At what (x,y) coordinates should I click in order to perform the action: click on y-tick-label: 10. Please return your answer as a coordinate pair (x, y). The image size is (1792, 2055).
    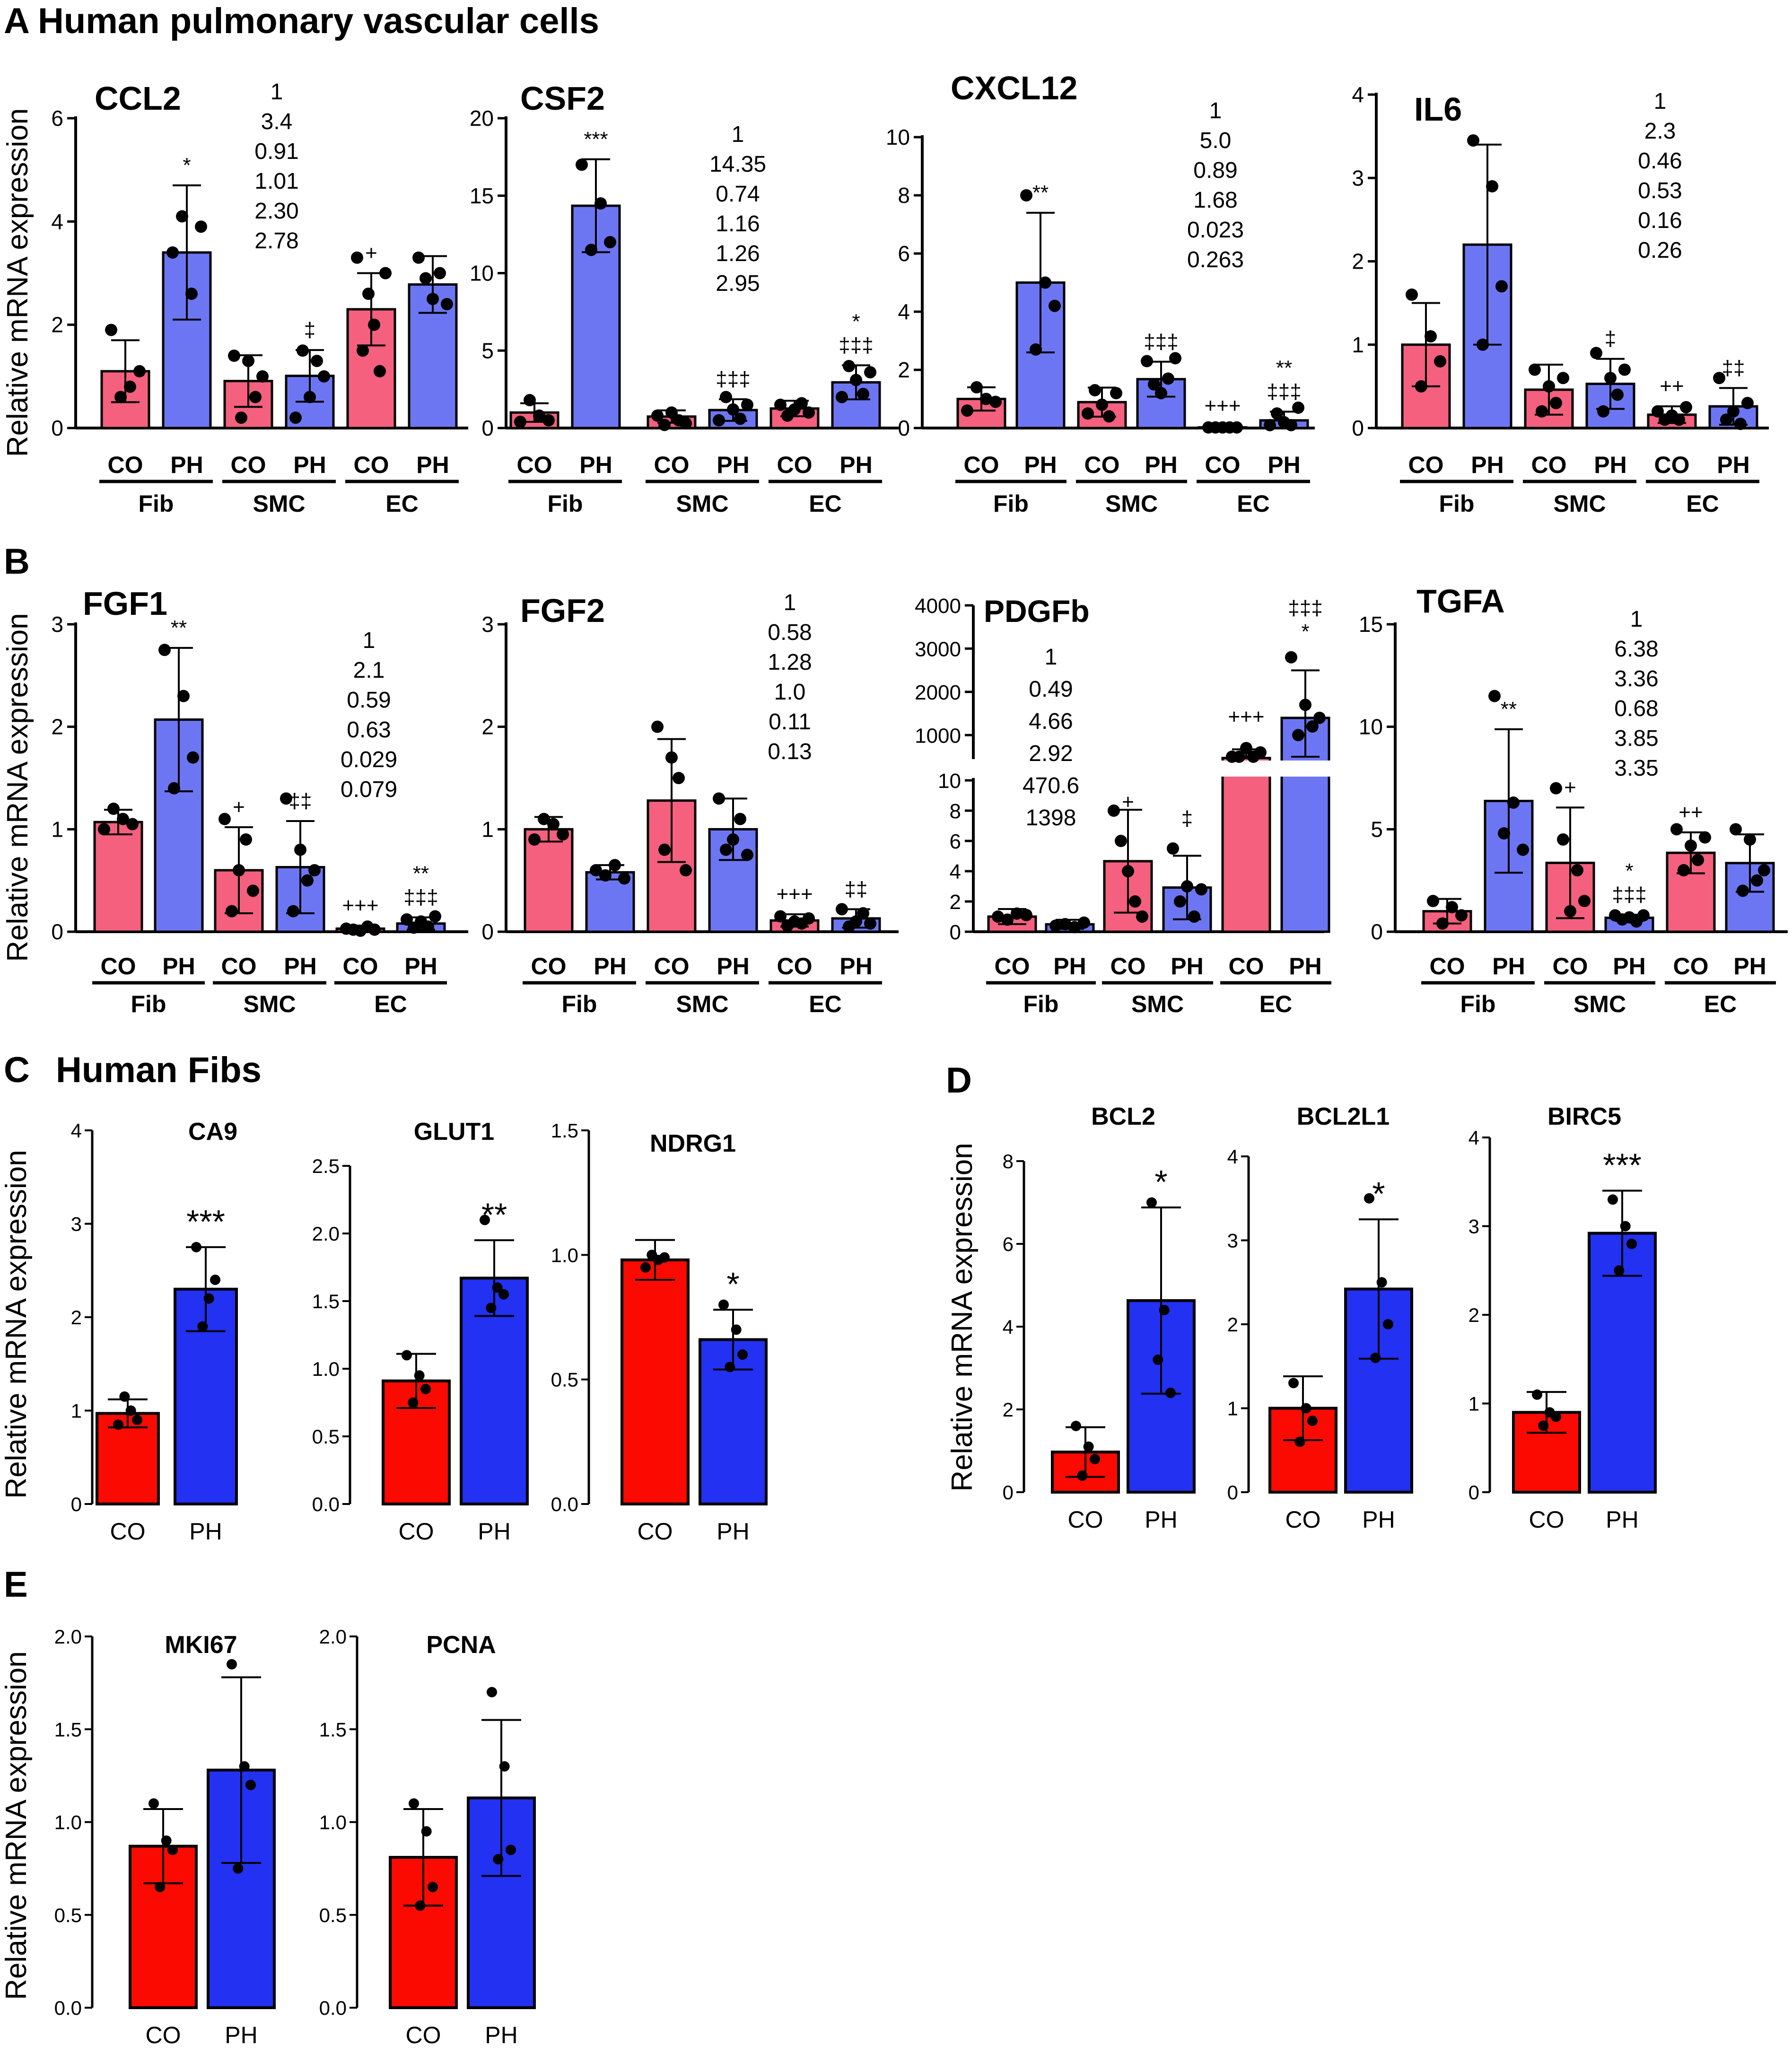
    Looking at the image, I should click on (898, 137).